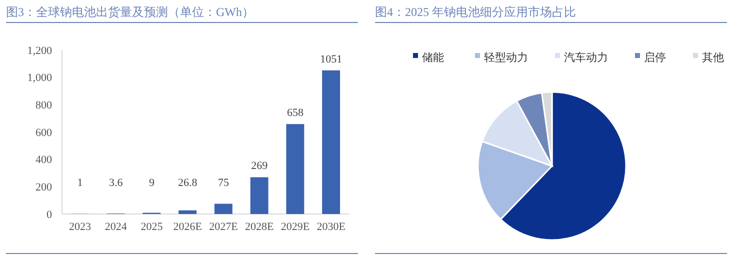 The image size is (738, 280). I want to click on legend-label: 储能, so click(433, 57).